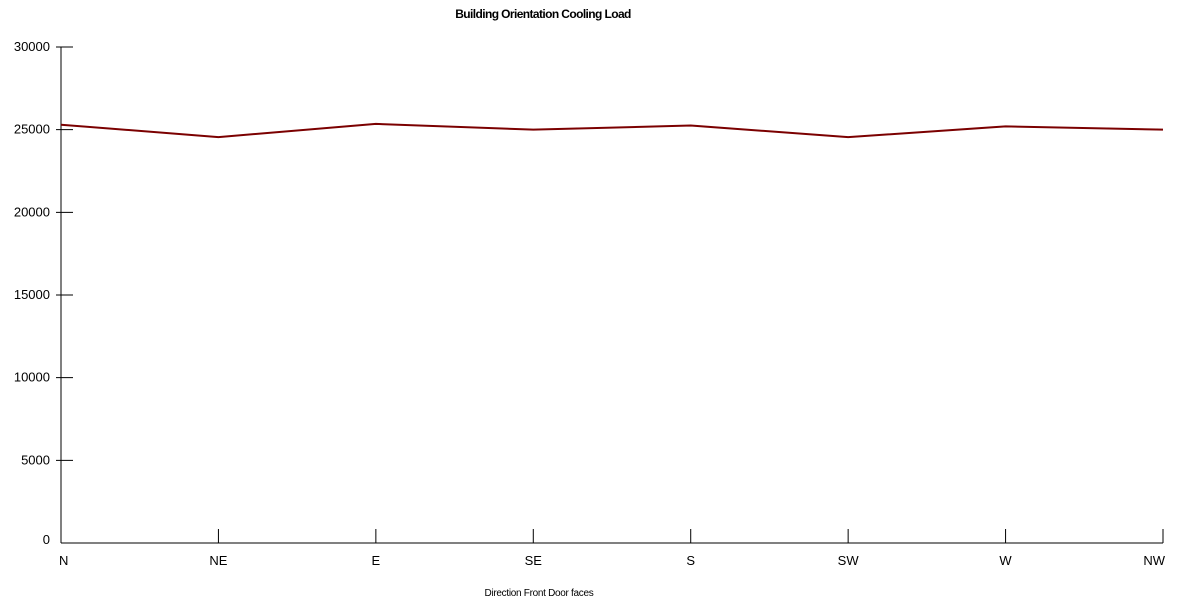 This screenshot has height=600, width=1180. I want to click on x-axis: N NE E SE S SW W NW, so click(612, 548).